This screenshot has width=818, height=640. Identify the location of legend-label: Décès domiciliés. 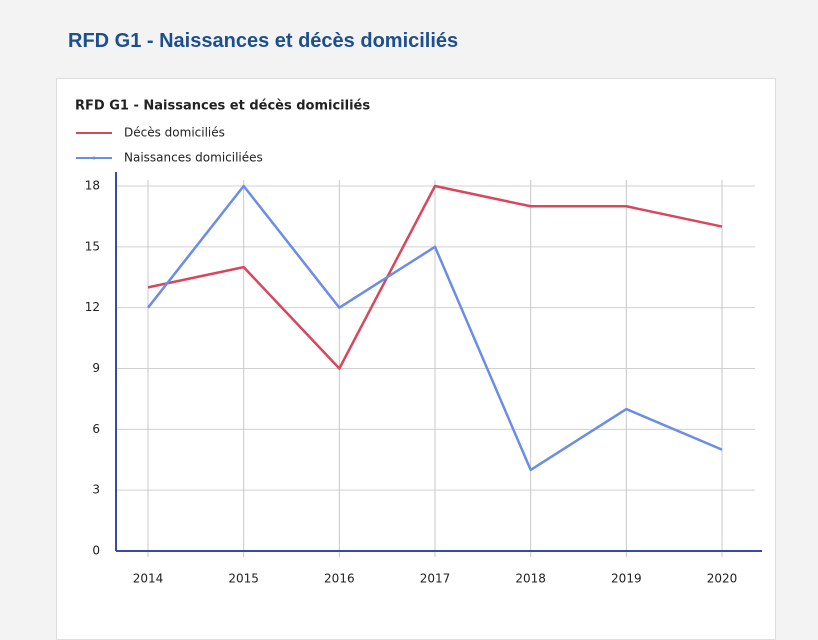
(174, 133).